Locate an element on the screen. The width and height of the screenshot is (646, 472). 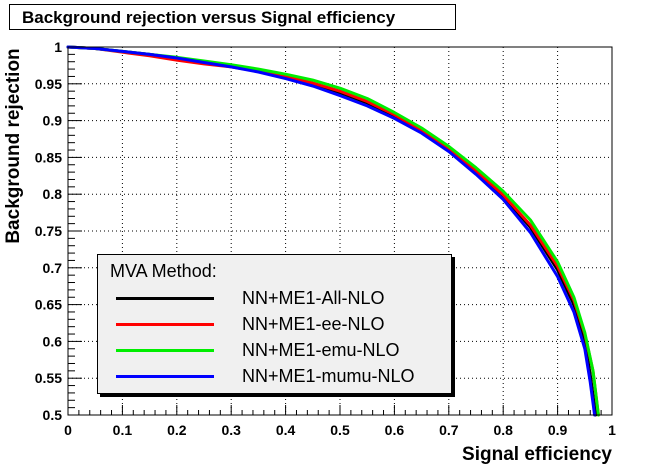
y-tick-label: 0.85 is located at coordinates (48, 157).